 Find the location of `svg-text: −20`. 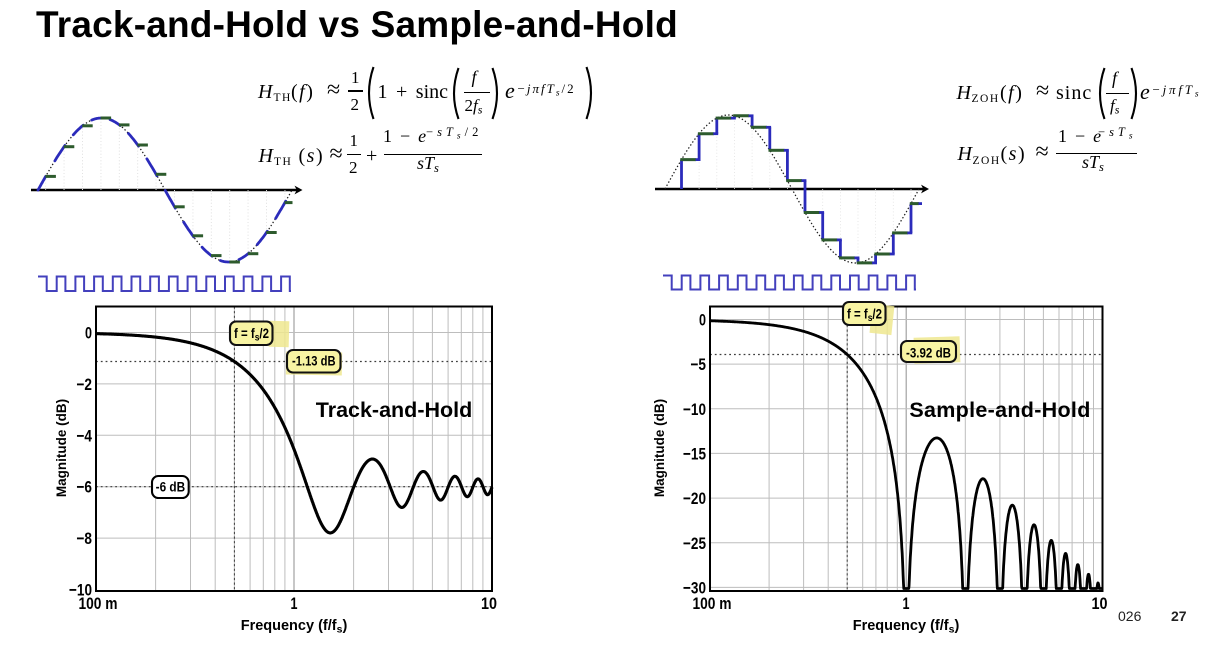

svg-text: −20 is located at coordinates (694, 498).